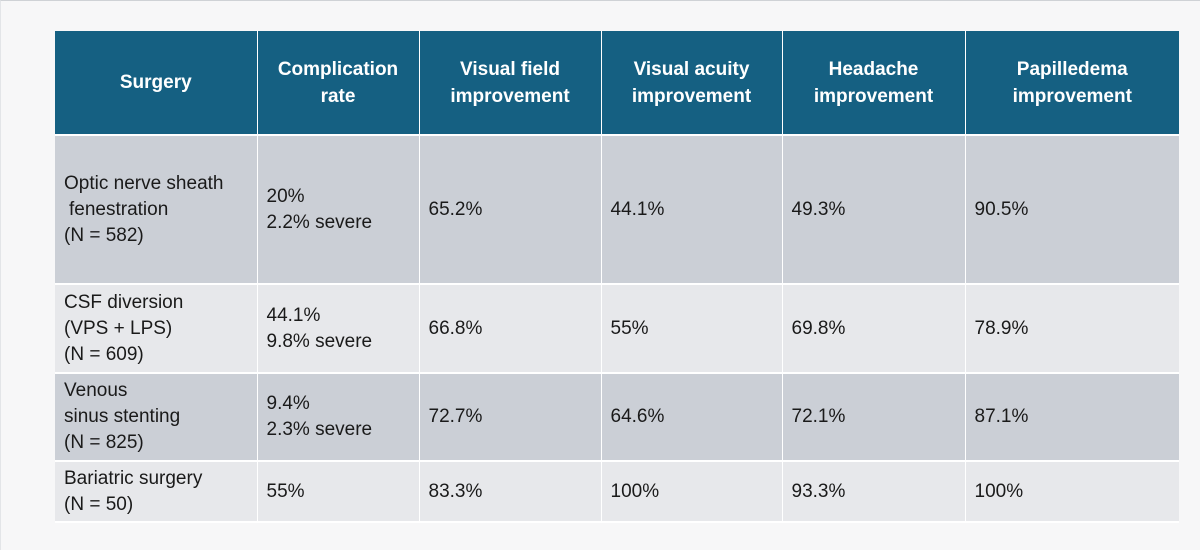 This screenshot has height=550, width=1200. What do you see at coordinates (1072, 417) in the screenshot?
I see `cell-papilledema: 87.1%` at bounding box center [1072, 417].